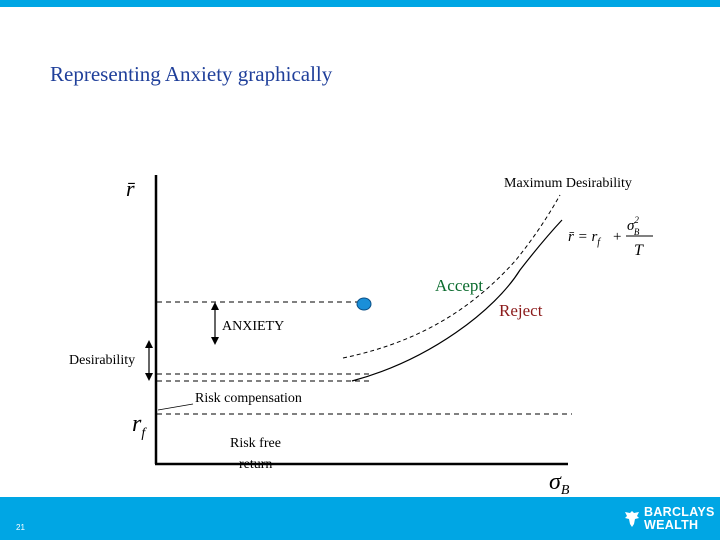  Describe the element at coordinates (568, 183) in the screenshot. I see `maximum-desirability-label: Maximum Desirability` at that location.